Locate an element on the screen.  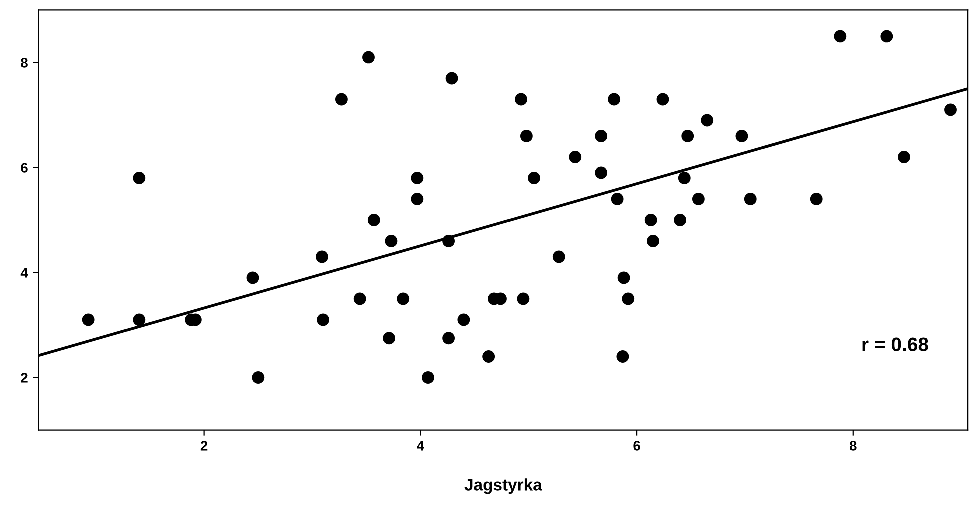
annotation: r = 0.68 is located at coordinates (895, 345).